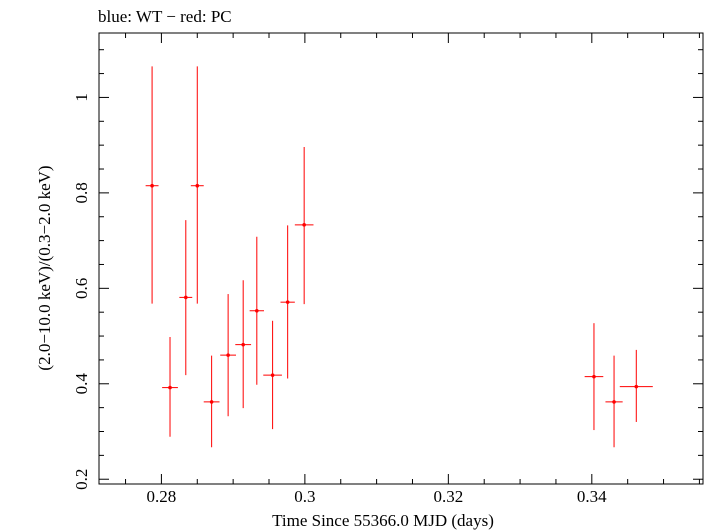  What do you see at coordinates (81, 288) in the screenshot?
I see `y-tick-label: 0.6` at bounding box center [81, 288].